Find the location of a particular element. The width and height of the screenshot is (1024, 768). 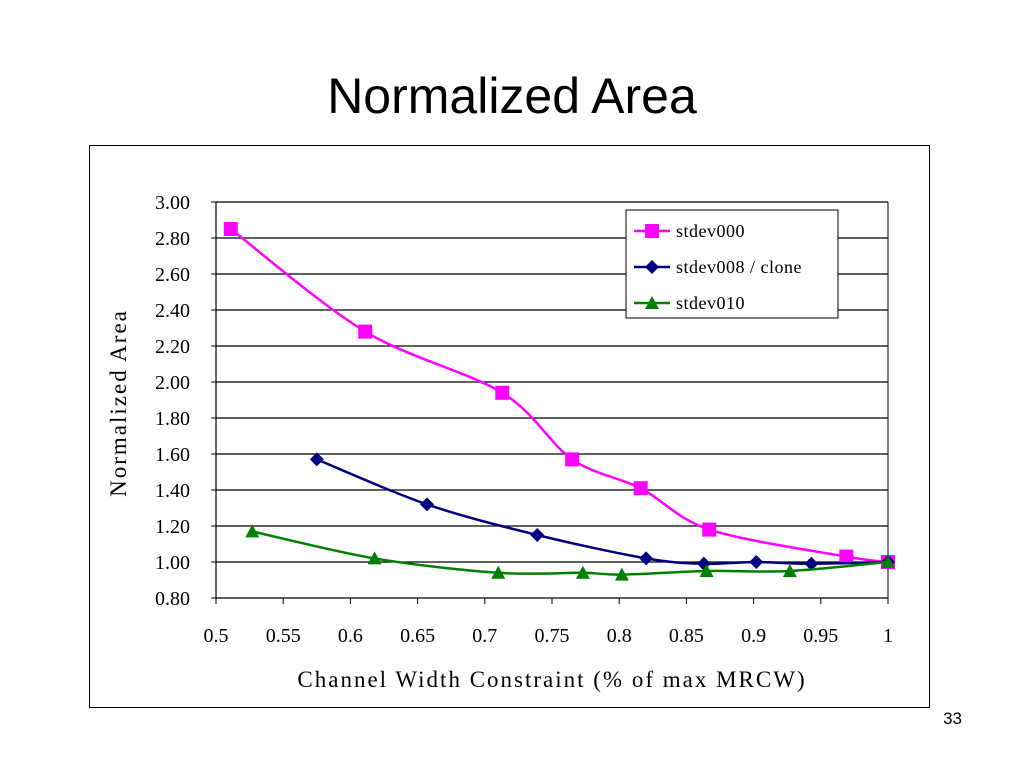

x-tick-label: 0.55 is located at coordinates (283, 636).